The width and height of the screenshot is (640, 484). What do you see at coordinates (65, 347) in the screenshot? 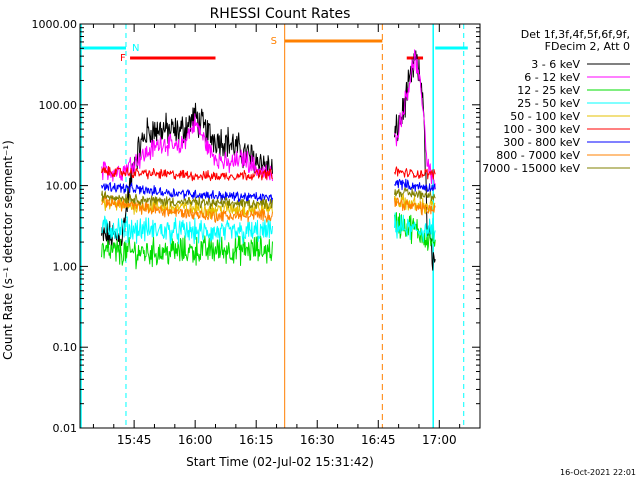
I see `y-tick-label: 0.10` at bounding box center [65, 347].